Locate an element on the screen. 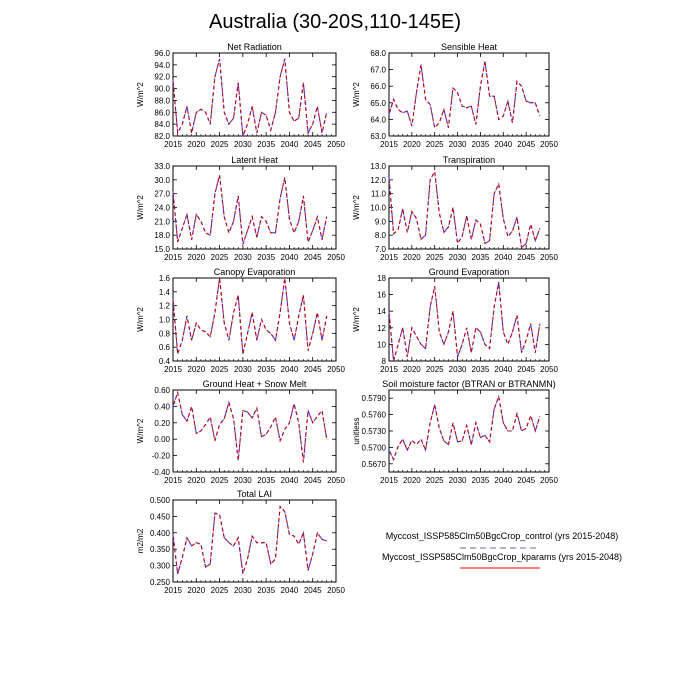 The image size is (700, 700). y-tick-label: 0.5670 is located at coordinates (374, 464).